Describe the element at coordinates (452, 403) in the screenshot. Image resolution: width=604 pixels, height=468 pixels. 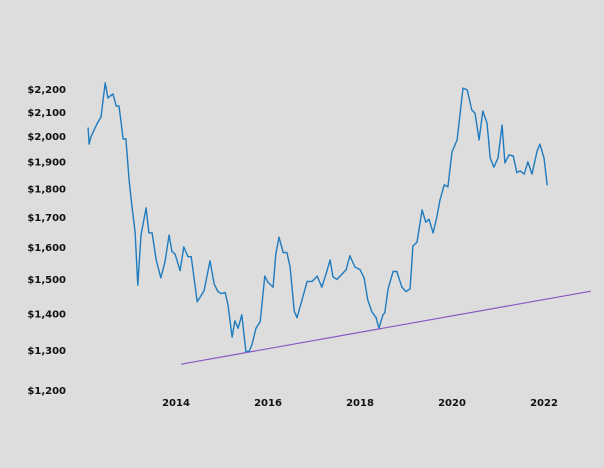
I see `x-tick-label: 2020` at that location.